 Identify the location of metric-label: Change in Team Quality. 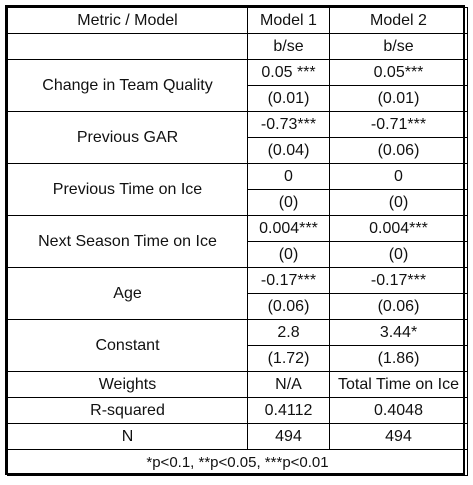
(127, 85).